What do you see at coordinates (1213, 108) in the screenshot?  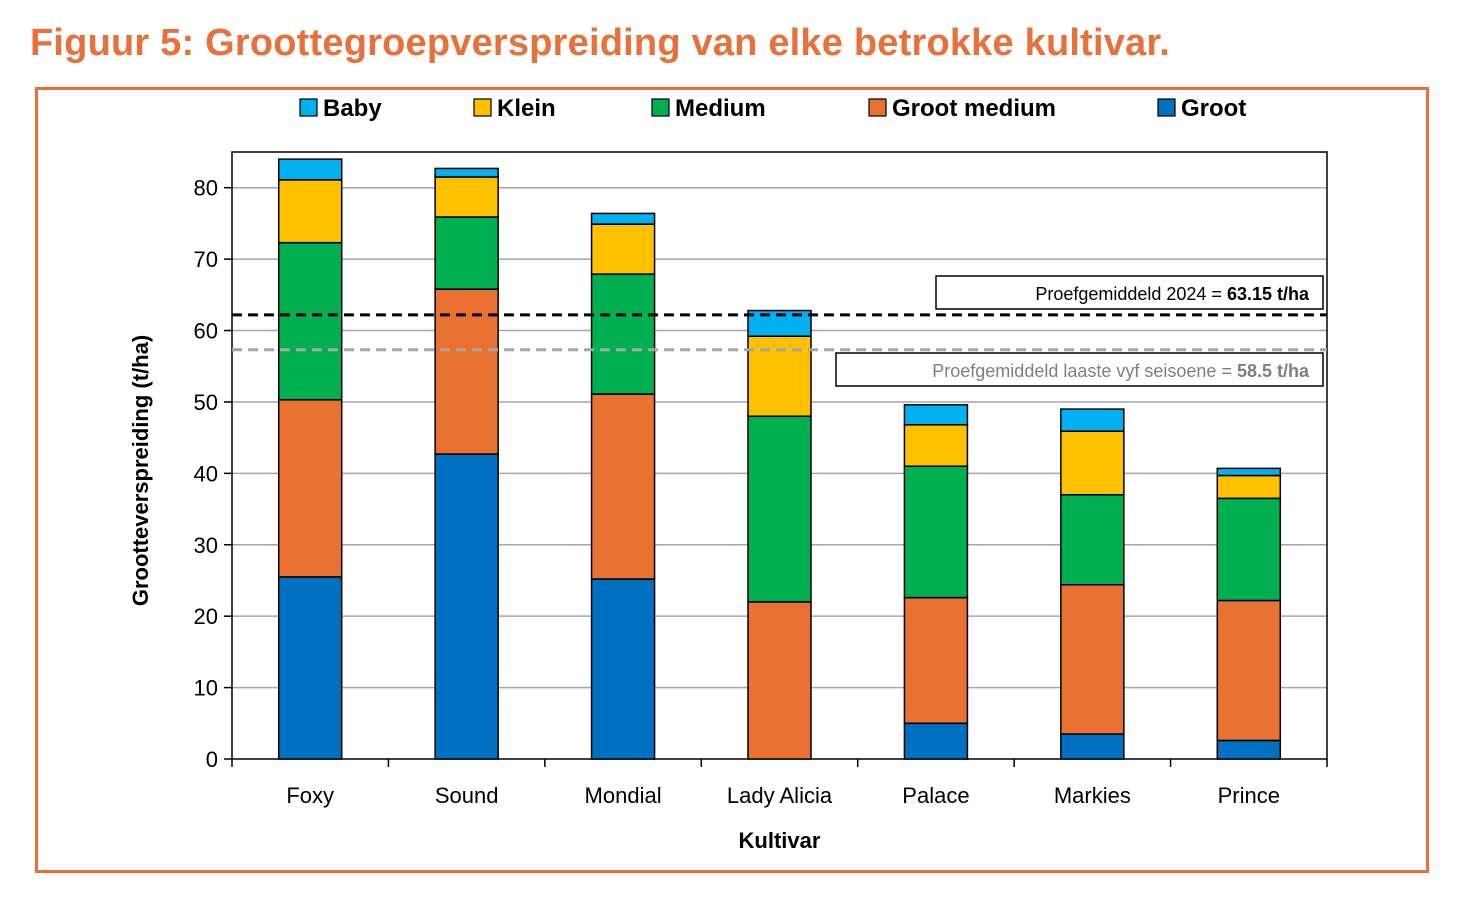 I see `legend-label: Groot` at bounding box center [1213, 108].